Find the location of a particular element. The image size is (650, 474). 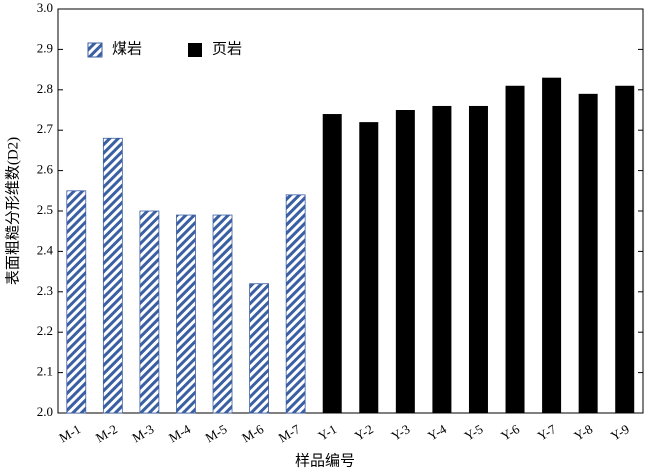

y-tick-label: 2.0 is located at coordinates (45, 411).